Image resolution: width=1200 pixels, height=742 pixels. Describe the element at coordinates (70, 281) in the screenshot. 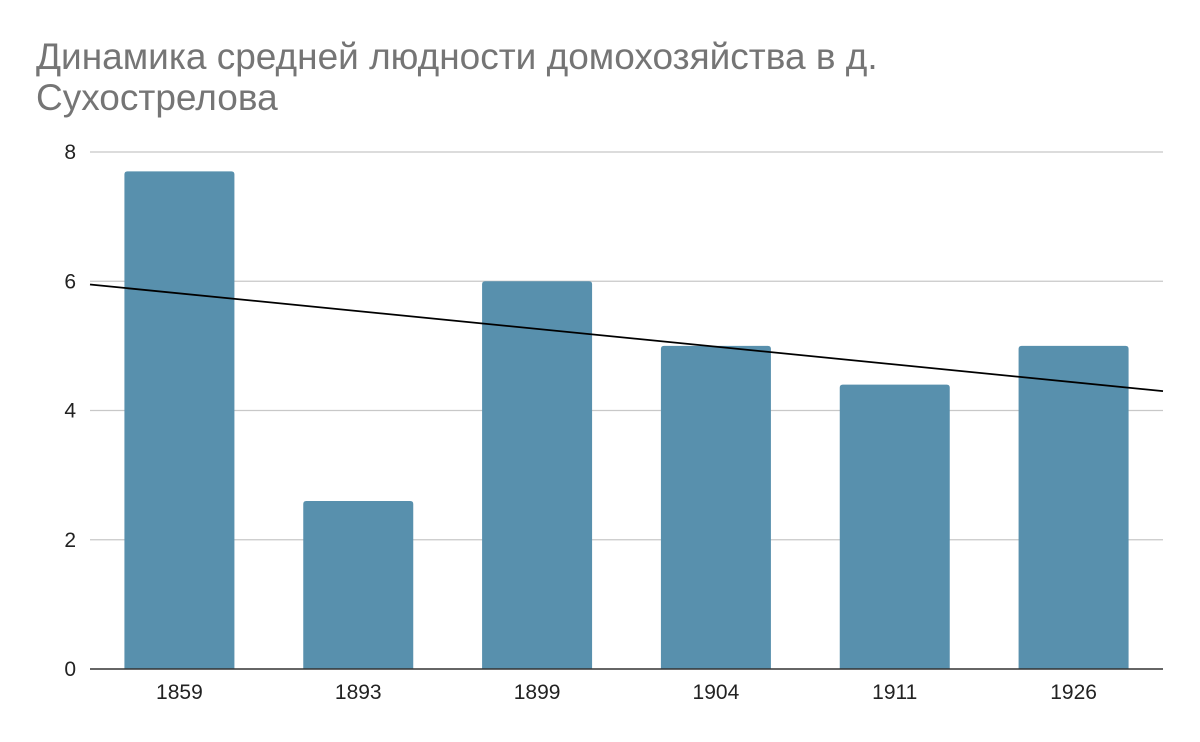

I see `y-tick-label: 6` at that location.